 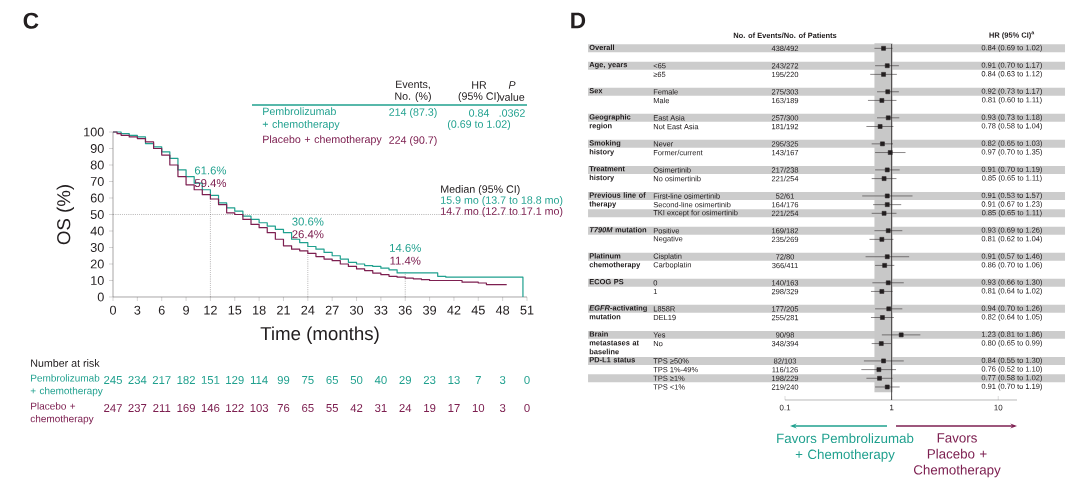 I want to click on text: 55, so click(x=332, y=408).